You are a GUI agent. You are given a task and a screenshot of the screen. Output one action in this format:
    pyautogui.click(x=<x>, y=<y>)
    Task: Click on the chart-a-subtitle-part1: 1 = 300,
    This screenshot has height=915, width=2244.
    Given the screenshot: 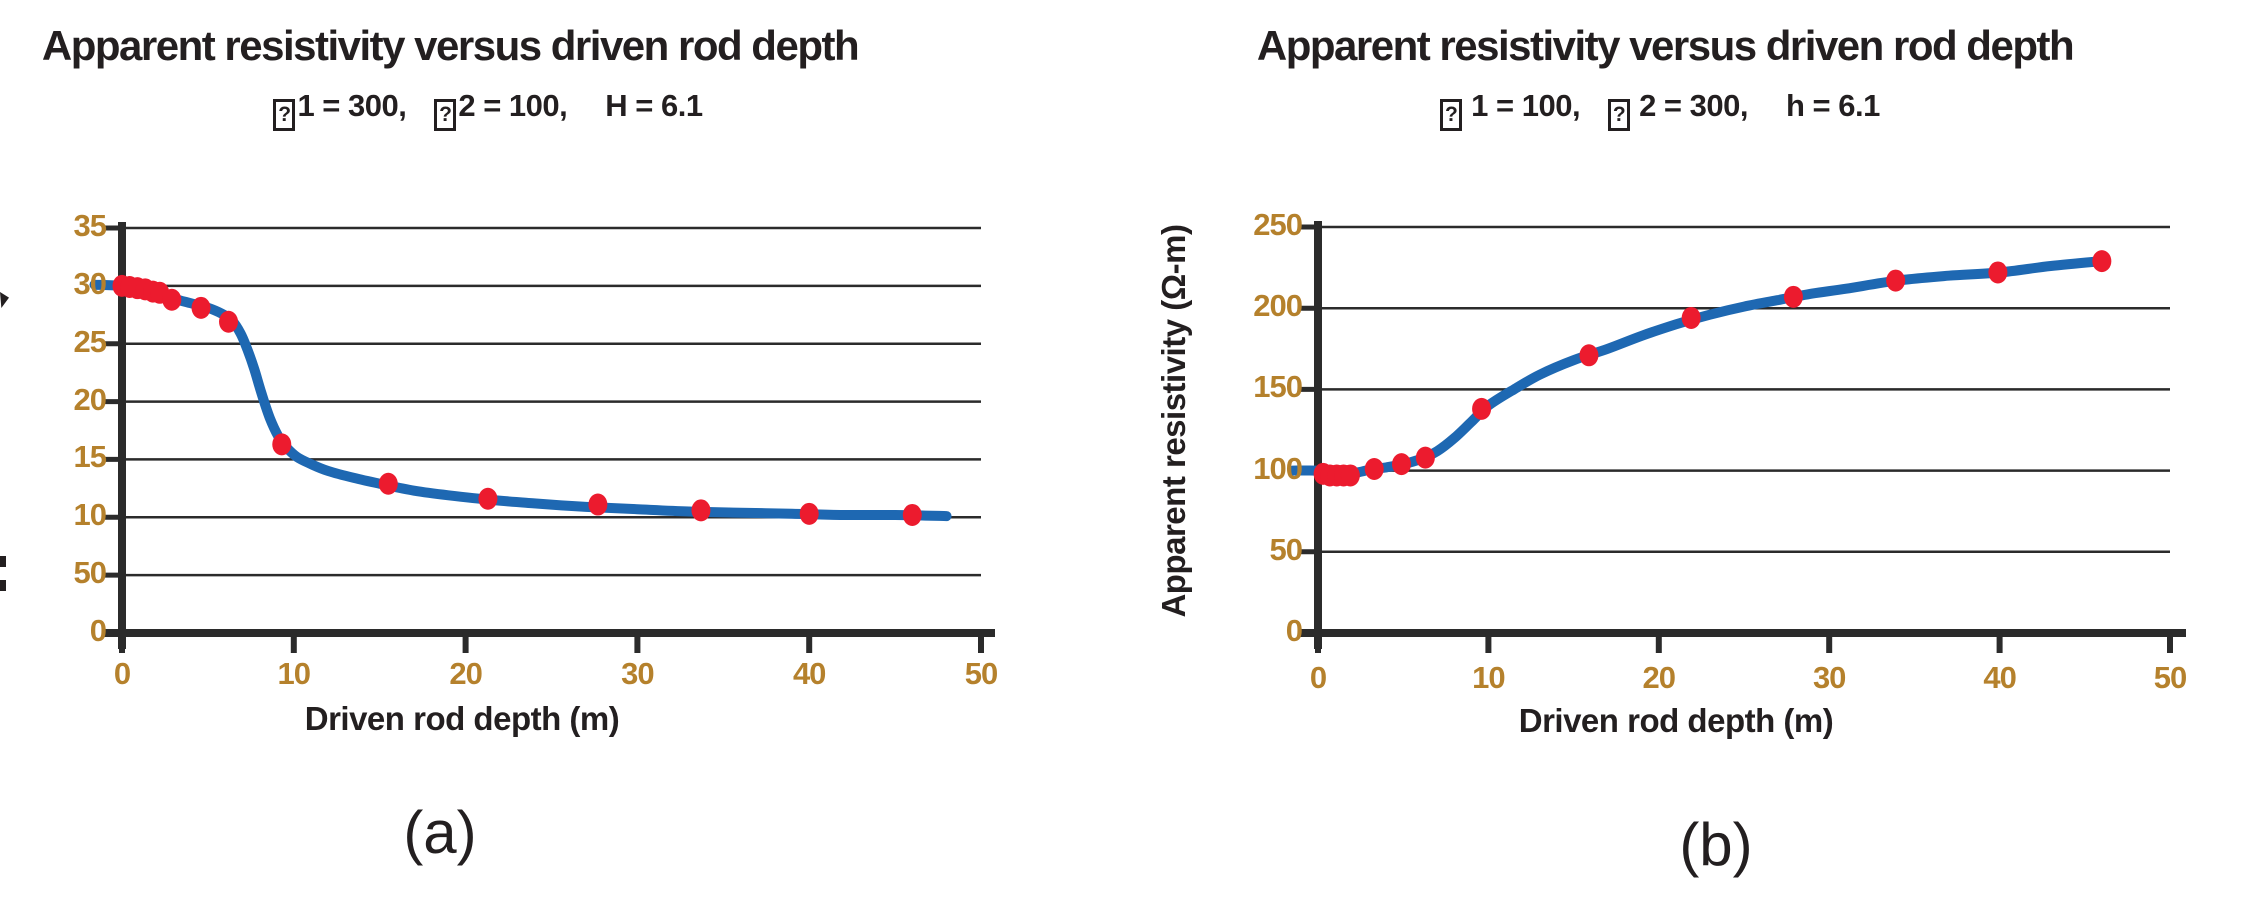 What is the action you would take?
    pyautogui.click(x=352, y=105)
    